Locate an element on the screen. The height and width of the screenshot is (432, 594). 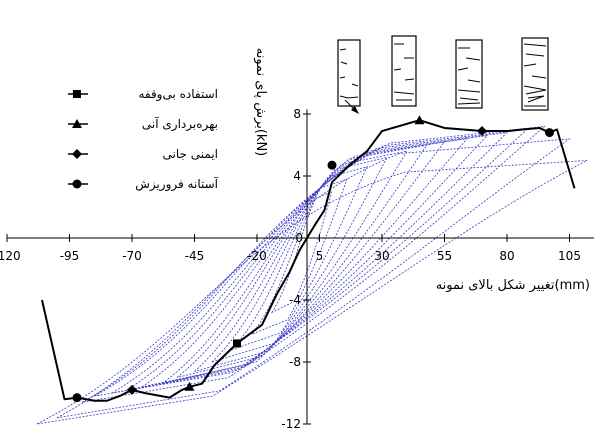
legend-item-collapse-prevention: آستانه فروریزش is located at coordinates (143, 184).